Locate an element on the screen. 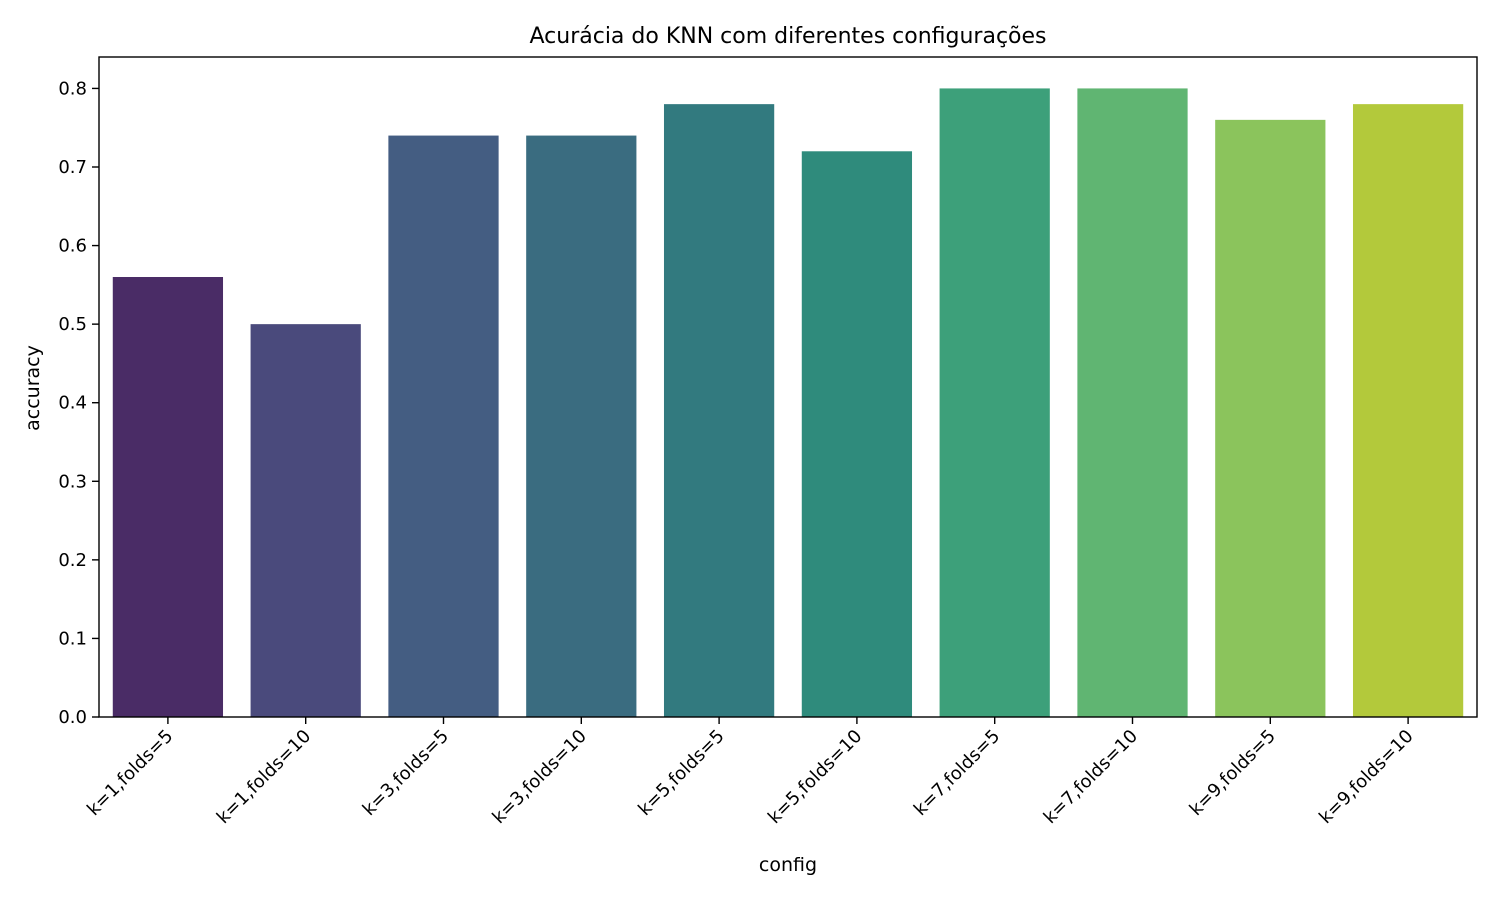  x-tick-label: k=1,folds=5 is located at coordinates (130, 773).